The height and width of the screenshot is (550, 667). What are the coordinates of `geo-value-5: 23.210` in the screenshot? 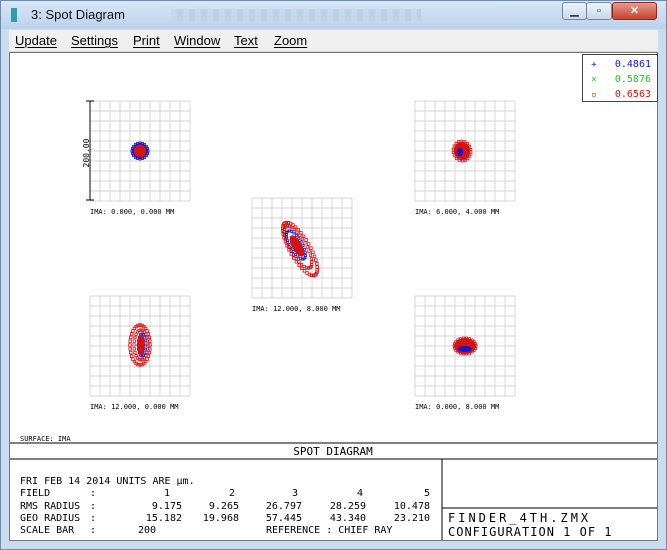 It's located at (412, 518).